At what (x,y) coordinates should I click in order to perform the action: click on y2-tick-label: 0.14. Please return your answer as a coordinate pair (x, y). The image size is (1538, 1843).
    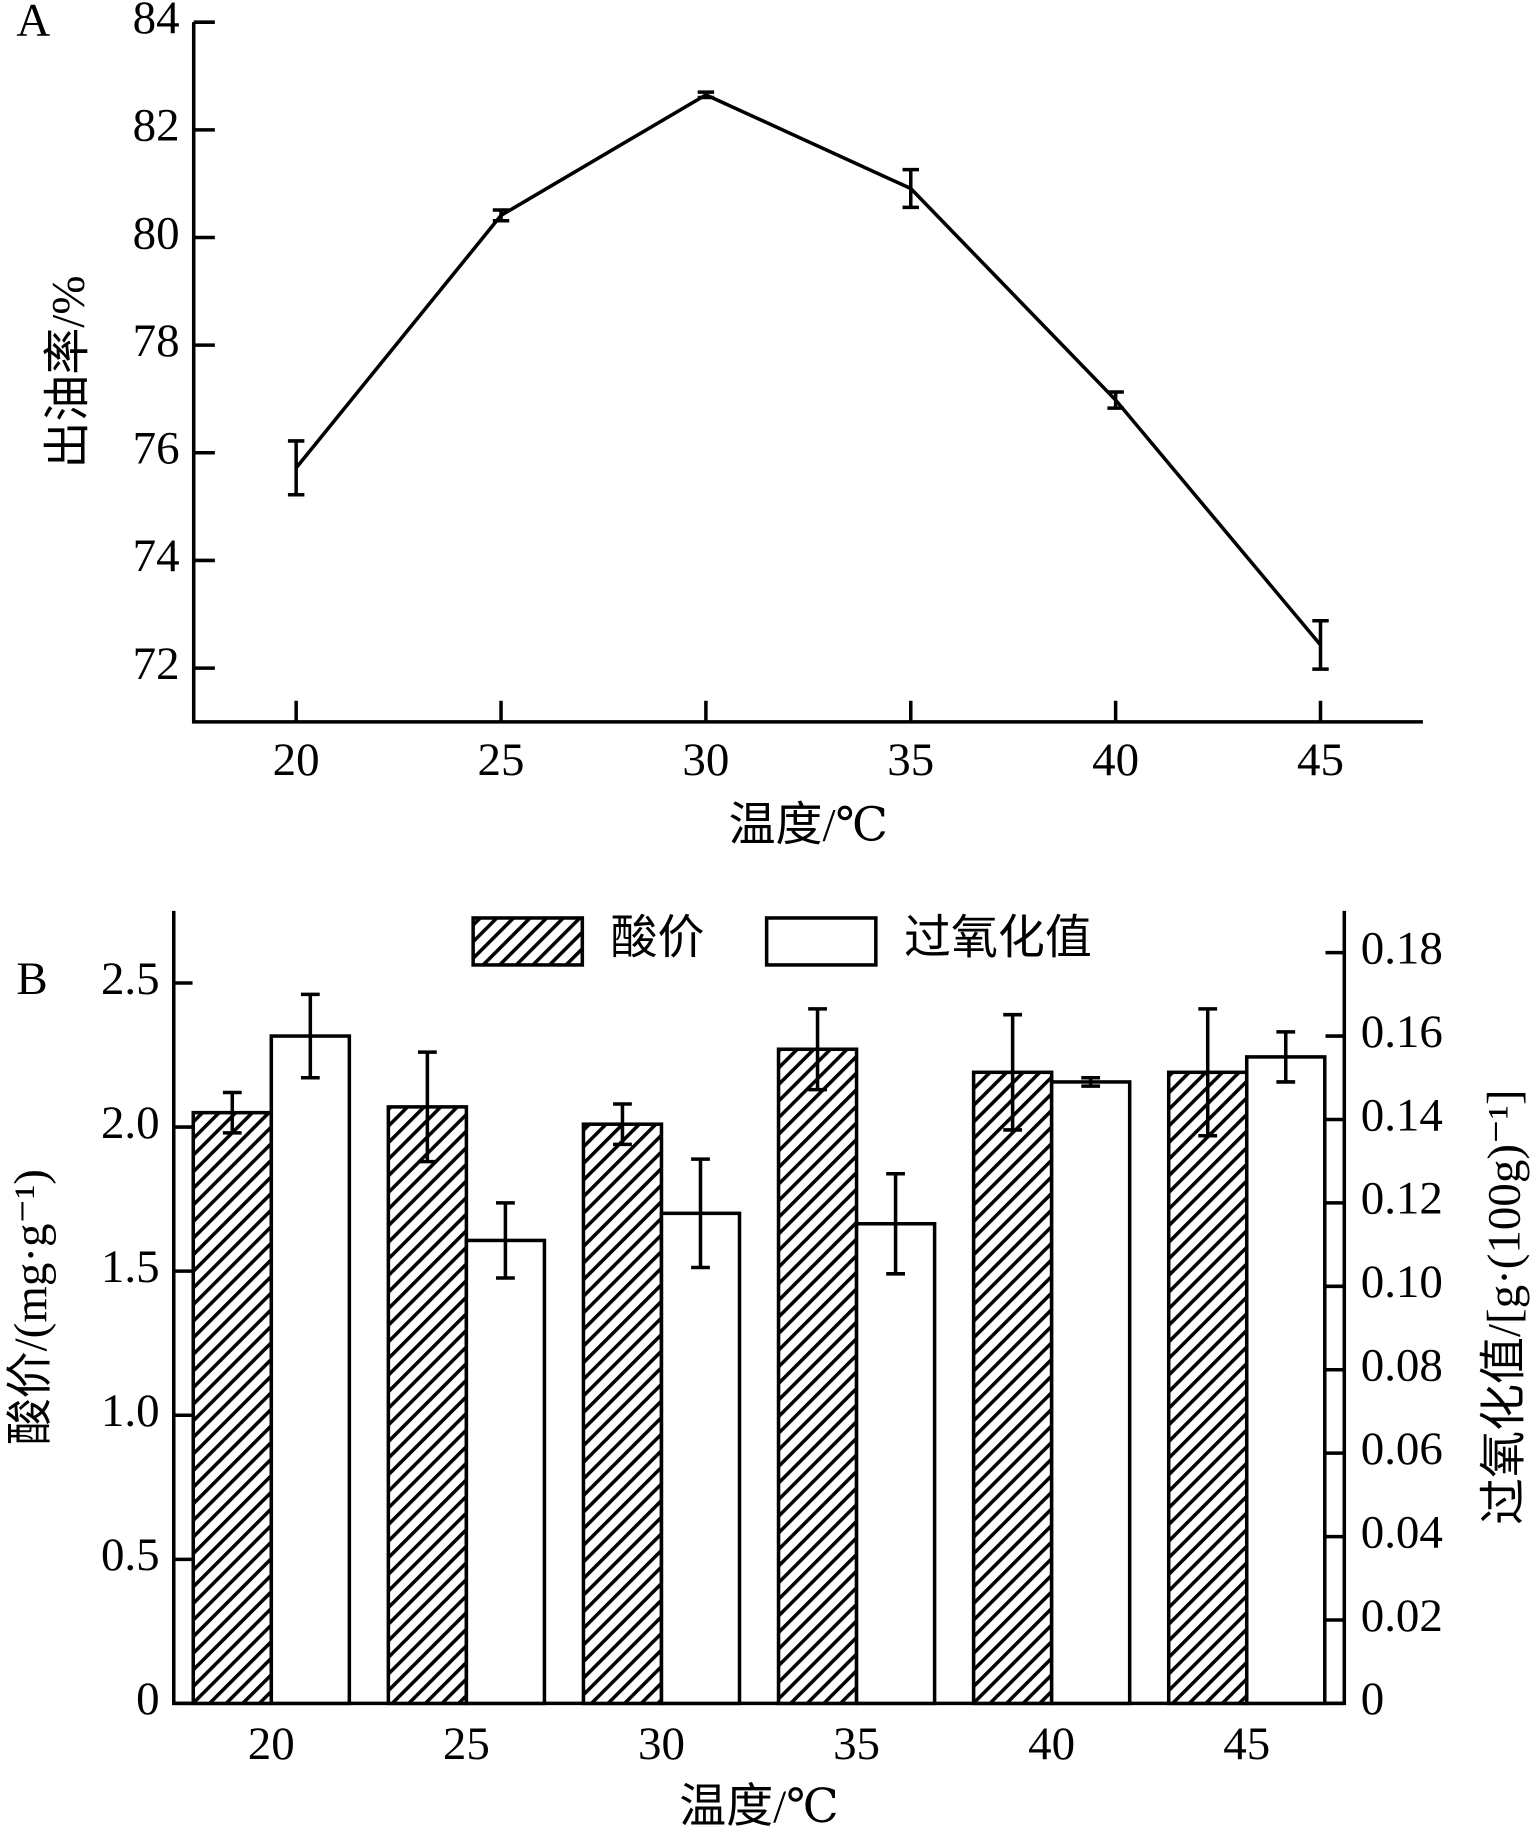
    Looking at the image, I should click on (1402, 1115).